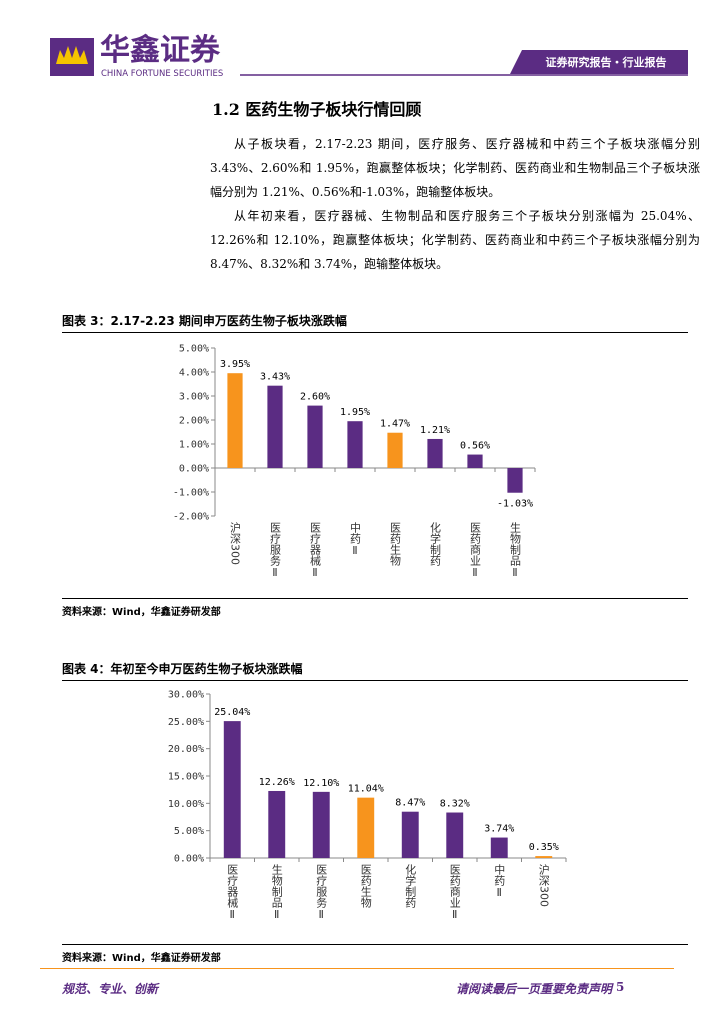  I want to click on value-label: 12.10%, so click(321, 783).